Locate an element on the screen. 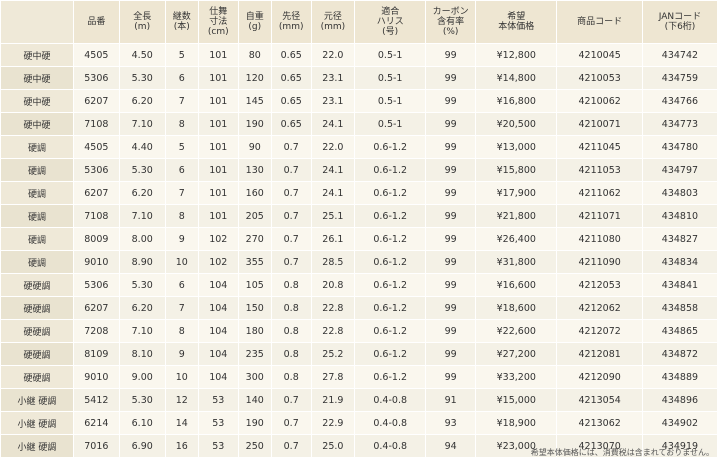 The image size is (720, 466). table-cell: 235 is located at coordinates (254, 354).